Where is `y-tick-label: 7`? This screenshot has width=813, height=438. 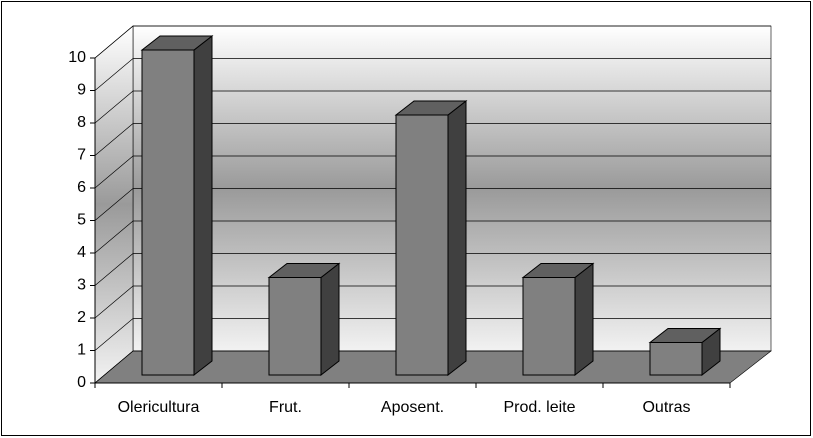
y-tick-label: 7 is located at coordinates (81, 155).